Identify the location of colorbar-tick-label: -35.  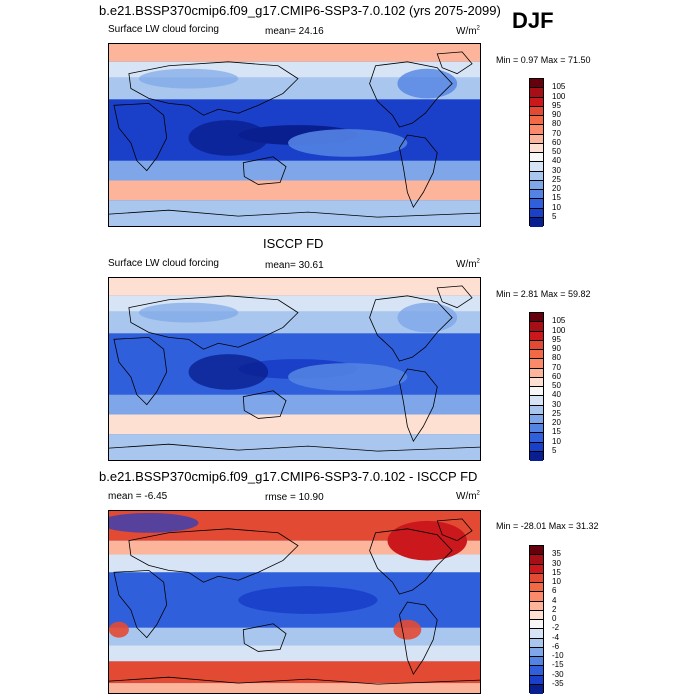
(558, 683).